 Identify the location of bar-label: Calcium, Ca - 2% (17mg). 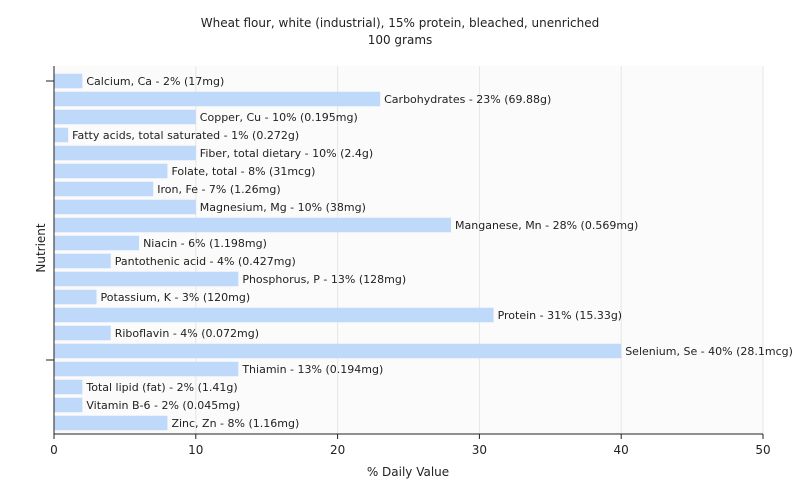
(155, 81).